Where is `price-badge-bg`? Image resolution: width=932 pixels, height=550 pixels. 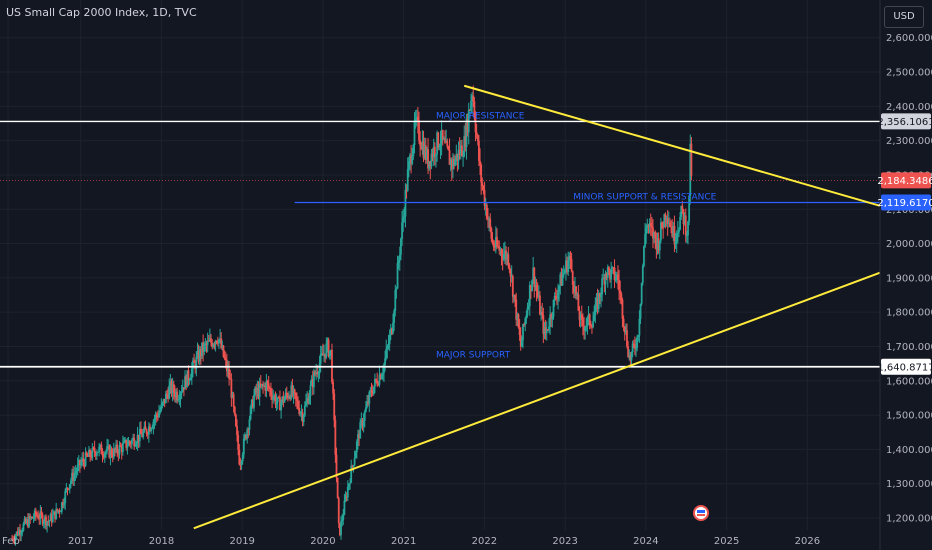
price-badge-bg is located at coordinates (906, 202).